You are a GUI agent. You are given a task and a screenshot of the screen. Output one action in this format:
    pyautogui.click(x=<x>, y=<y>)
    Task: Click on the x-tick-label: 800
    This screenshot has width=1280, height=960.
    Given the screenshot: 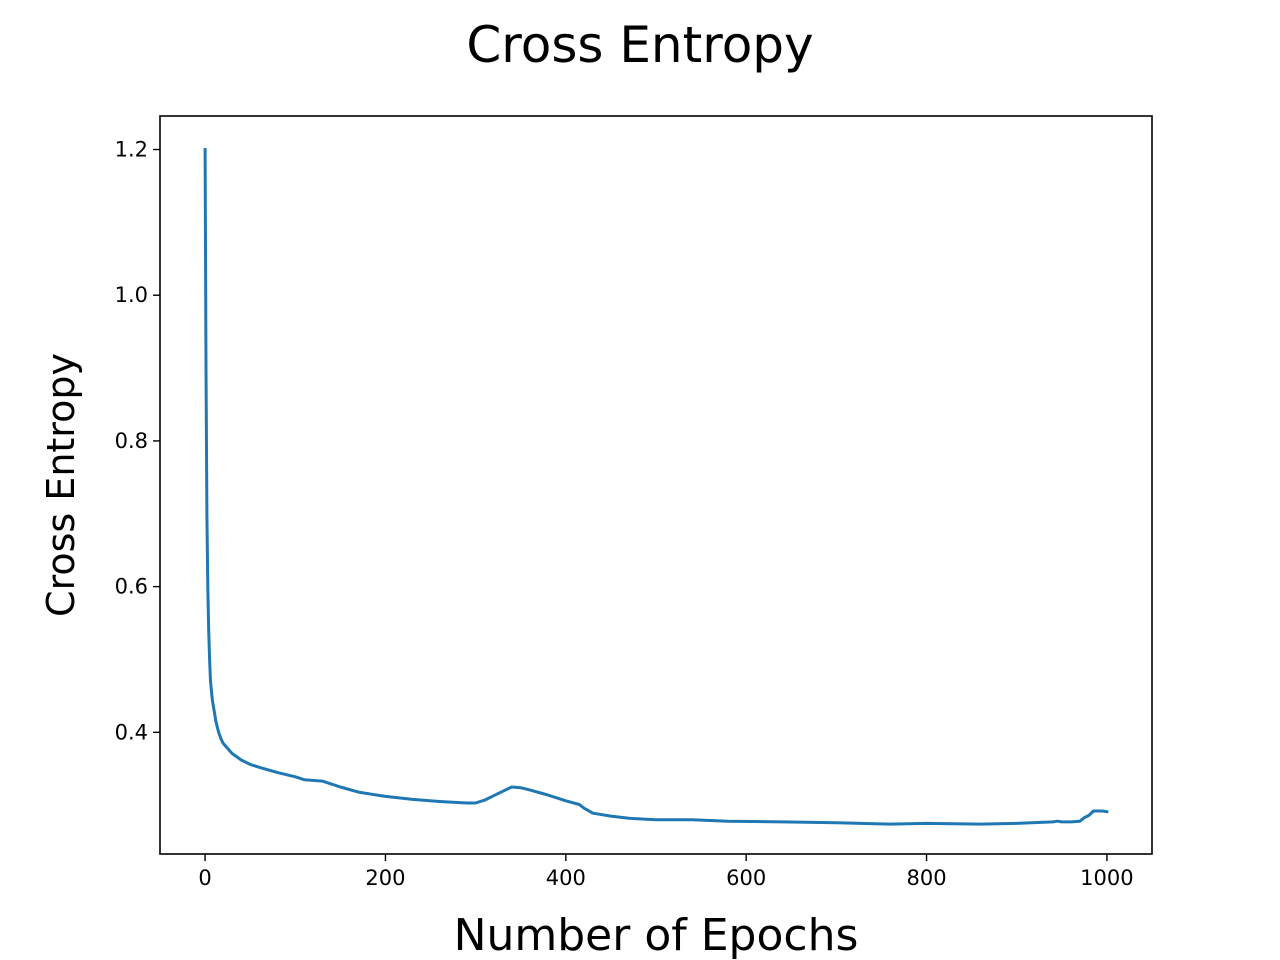 What is the action you would take?
    pyautogui.click(x=926, y=878)
    